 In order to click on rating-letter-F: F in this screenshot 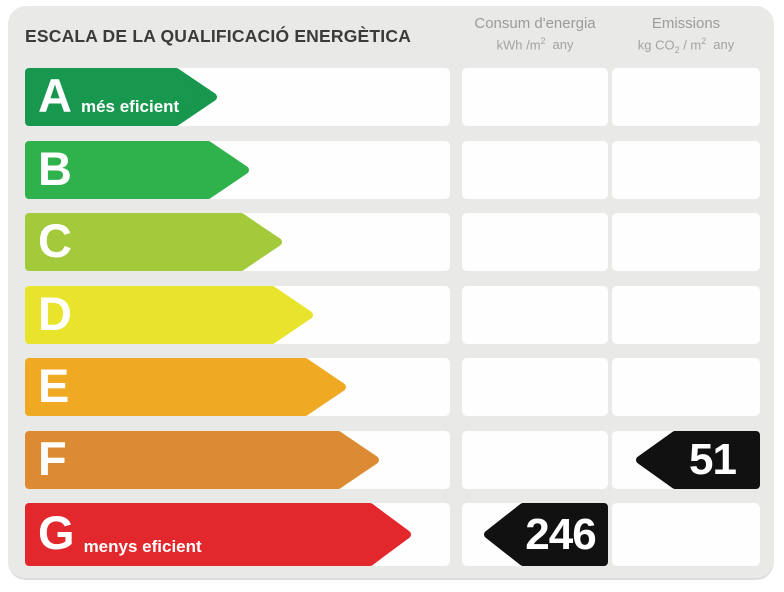, I will do `click(52, 458)`.